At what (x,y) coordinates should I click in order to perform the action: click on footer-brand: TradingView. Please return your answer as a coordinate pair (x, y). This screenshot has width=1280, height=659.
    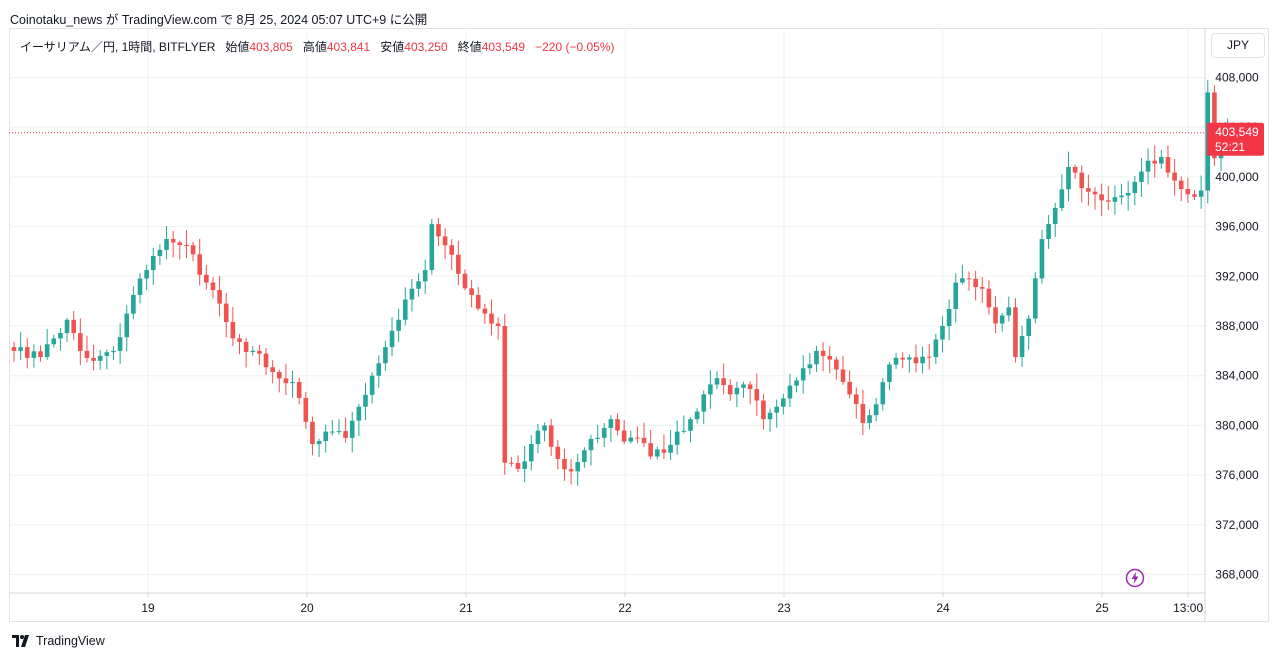
    Looking at the image, I should click on (70, 641).